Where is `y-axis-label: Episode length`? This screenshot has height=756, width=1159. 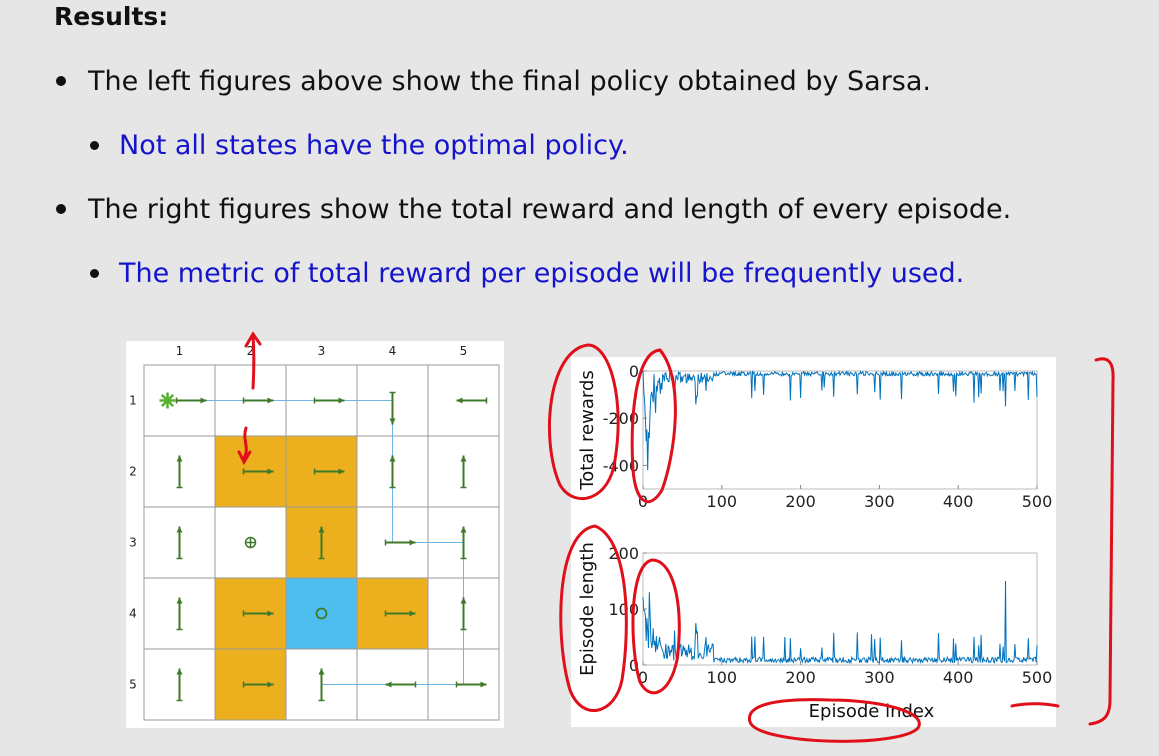
y-axis-label: Episode length is located at coordinates (587, 609).